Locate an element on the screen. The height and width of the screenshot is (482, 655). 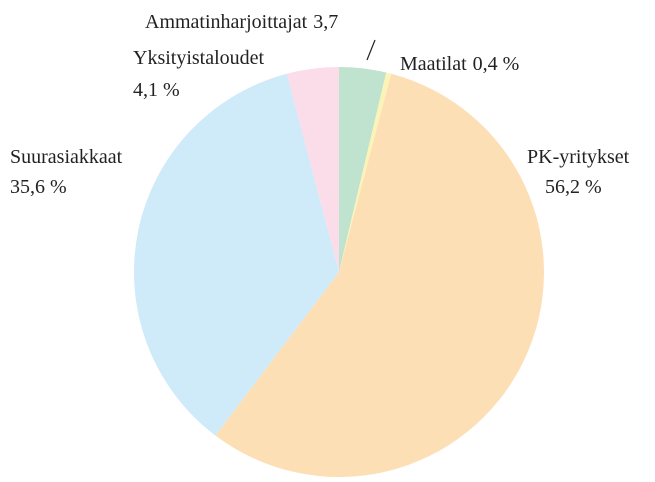
slice-label: Maatilat 0,4 % is located at coordinates (459, 64).